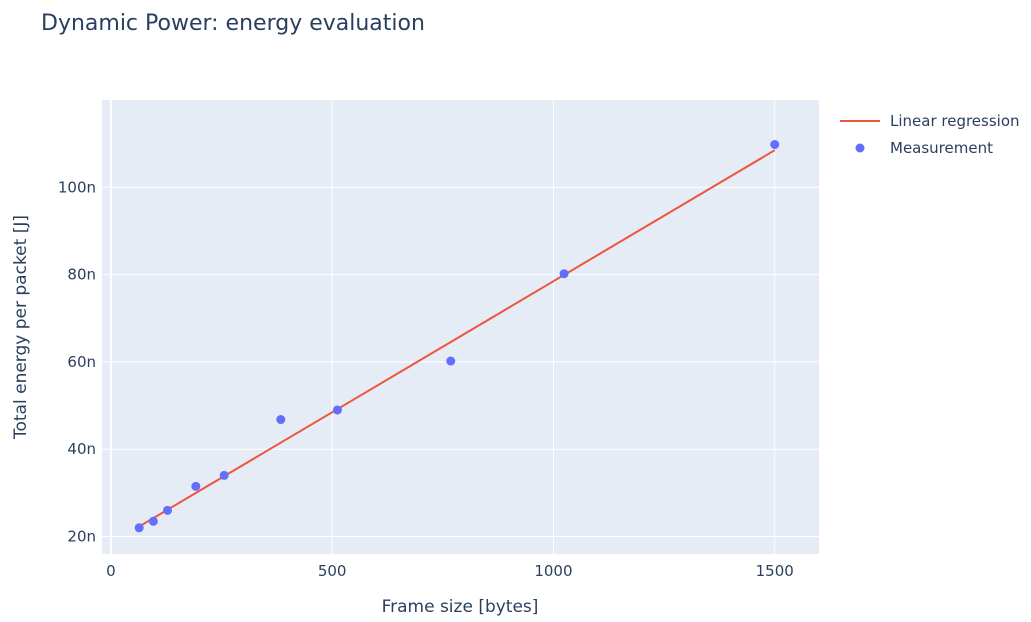 The width and height of the screenshot is (1031, 622). Describe the element at coordinates (21, 327) in the screenshot. I see `y-axis-title: Total energy per packet [J]` at that location.